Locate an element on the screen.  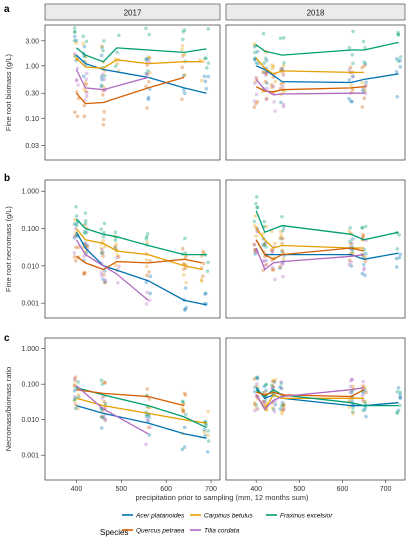
legend-label-tilia-cordata: Tilia cordata is located at coordinates (222, 531).